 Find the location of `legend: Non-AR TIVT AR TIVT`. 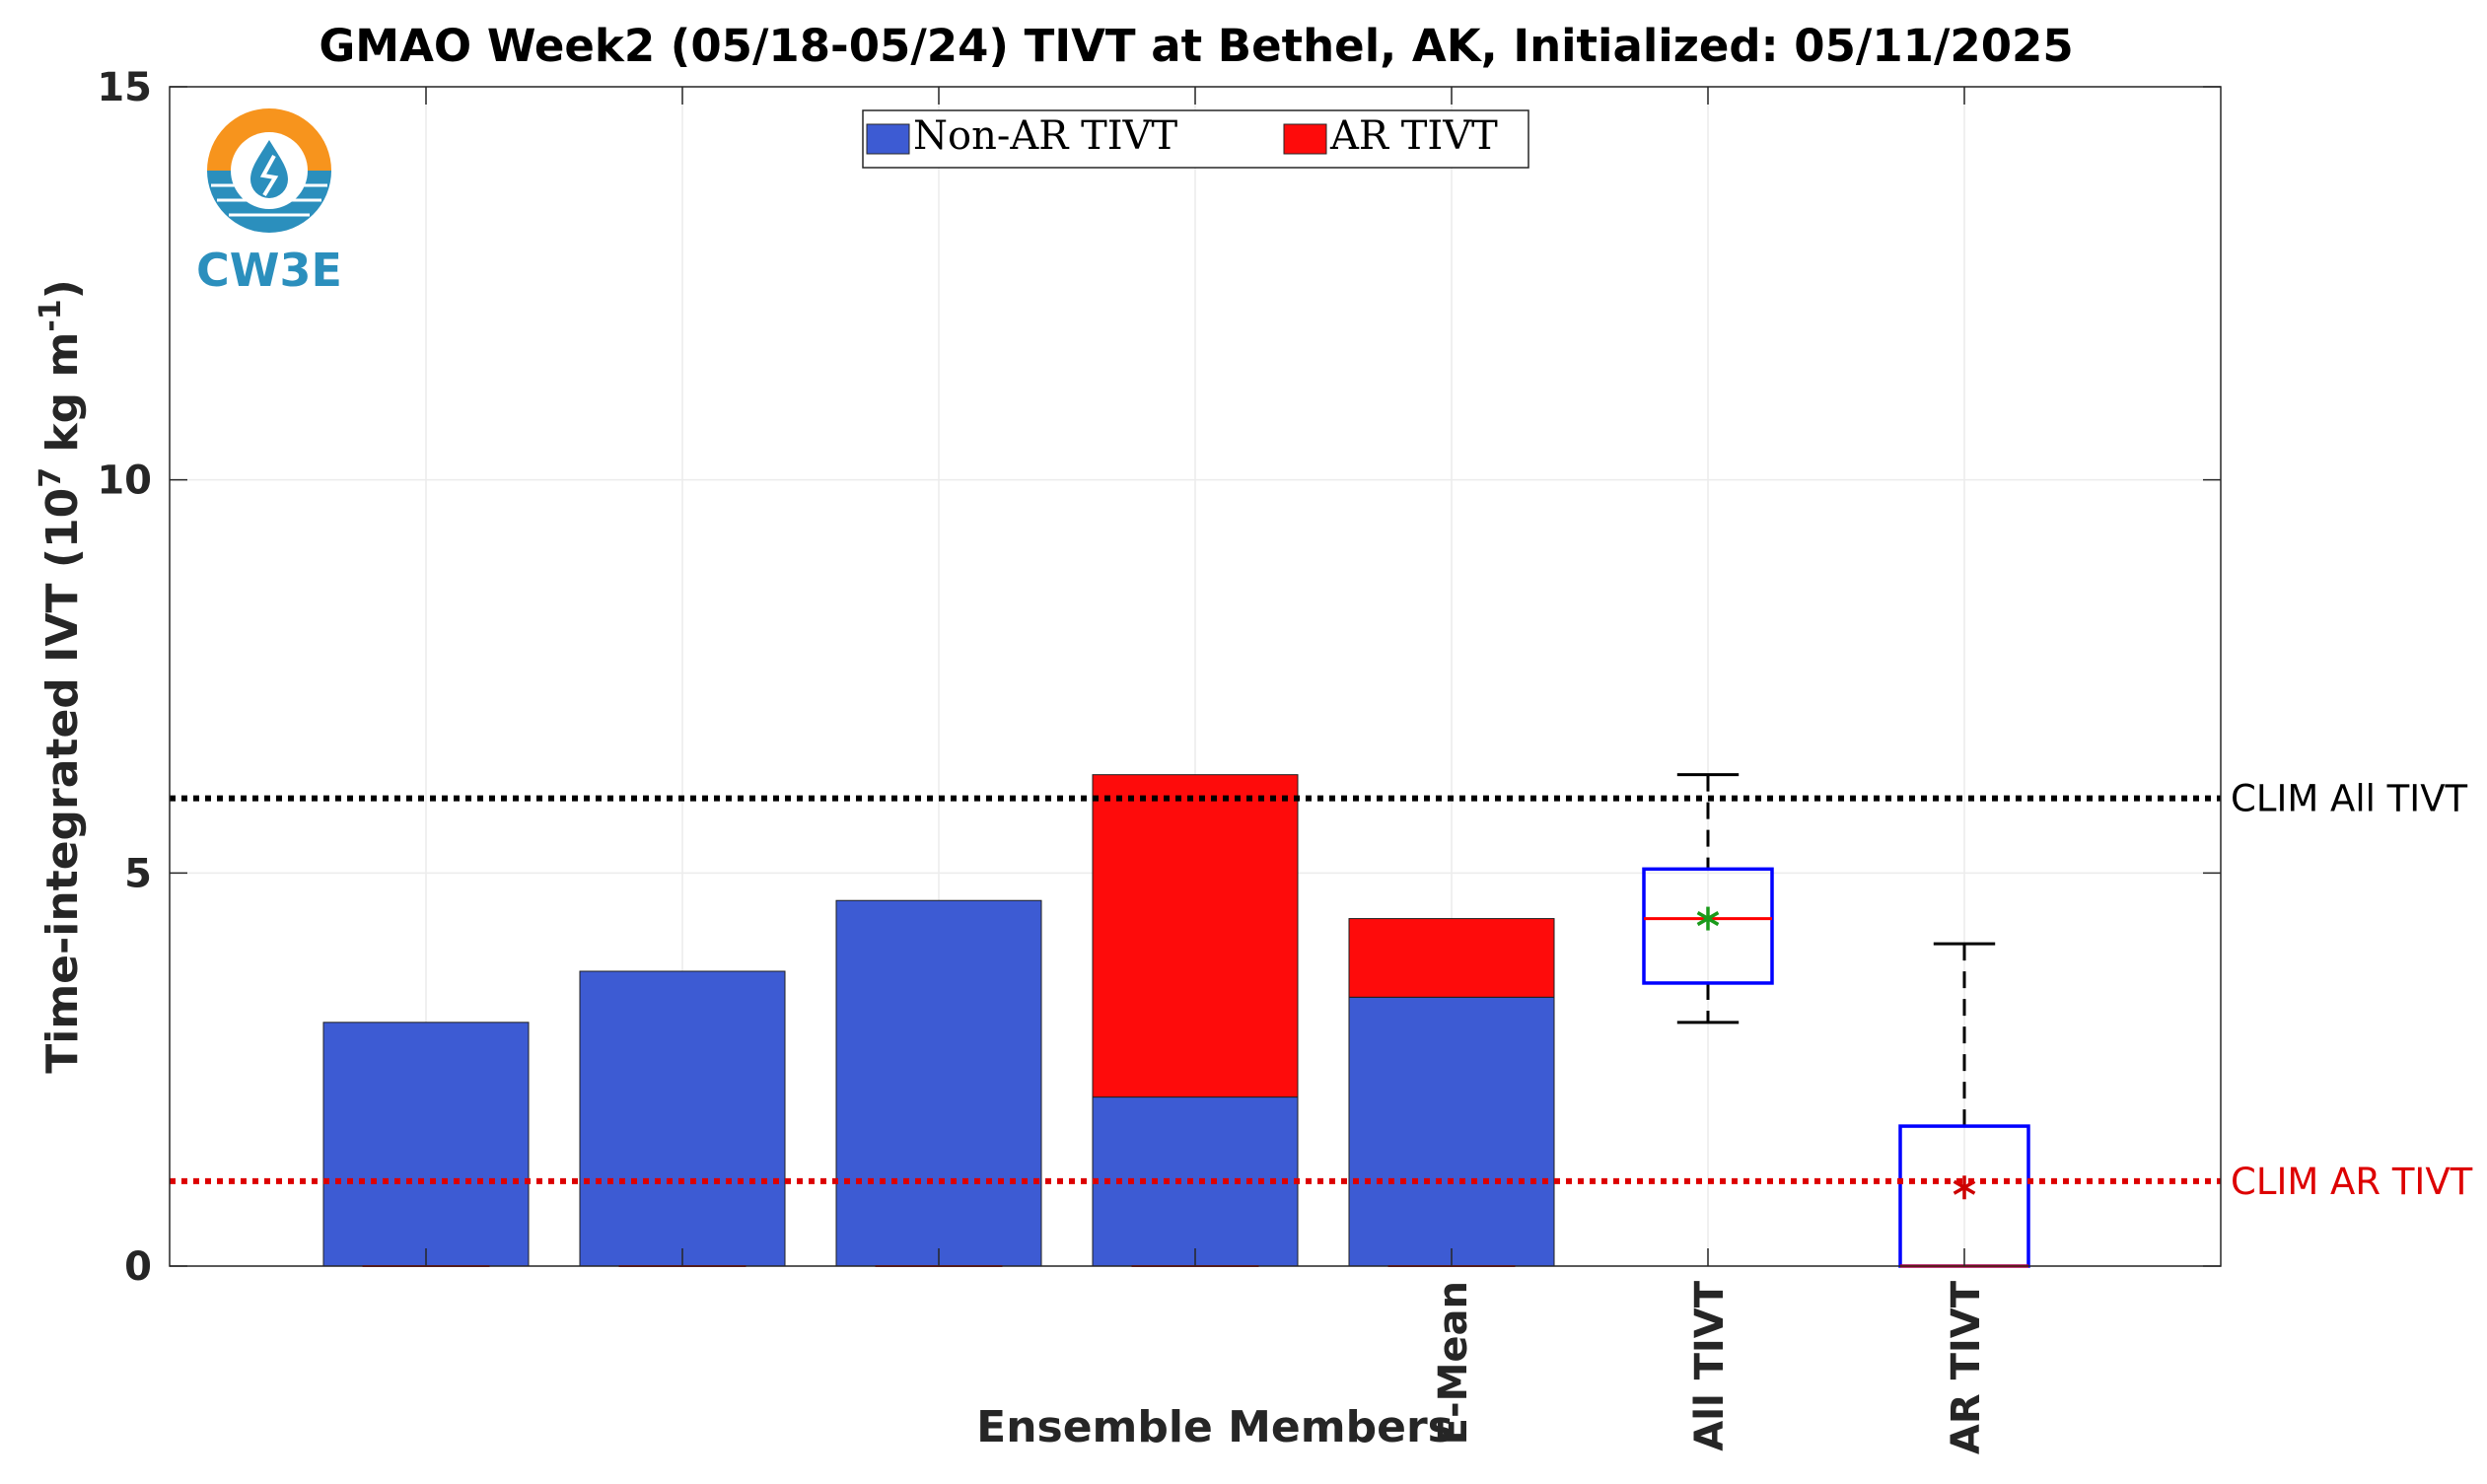

legend: Non-AR TIVT AR TIVT is located at coordinates (1195, 139).